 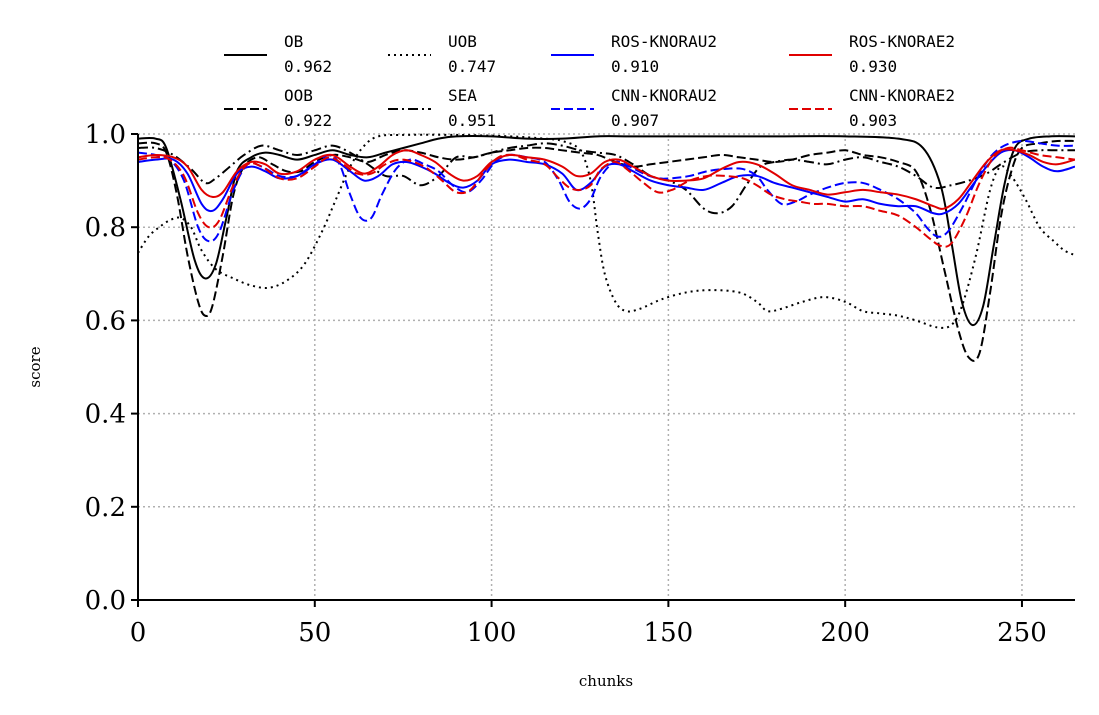 What do you see at coordinates (105, 321) in the screenshot?
I see `y-tick-label: 0.6` at bounding box center [105, 321].